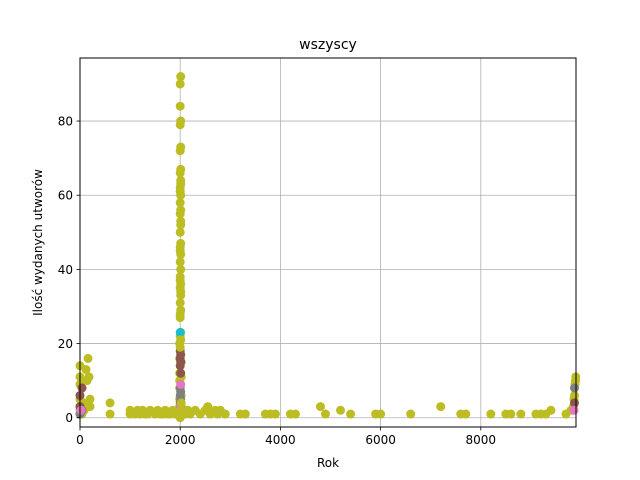  I want to click on y-tick-label: 60, so click(65, 196).